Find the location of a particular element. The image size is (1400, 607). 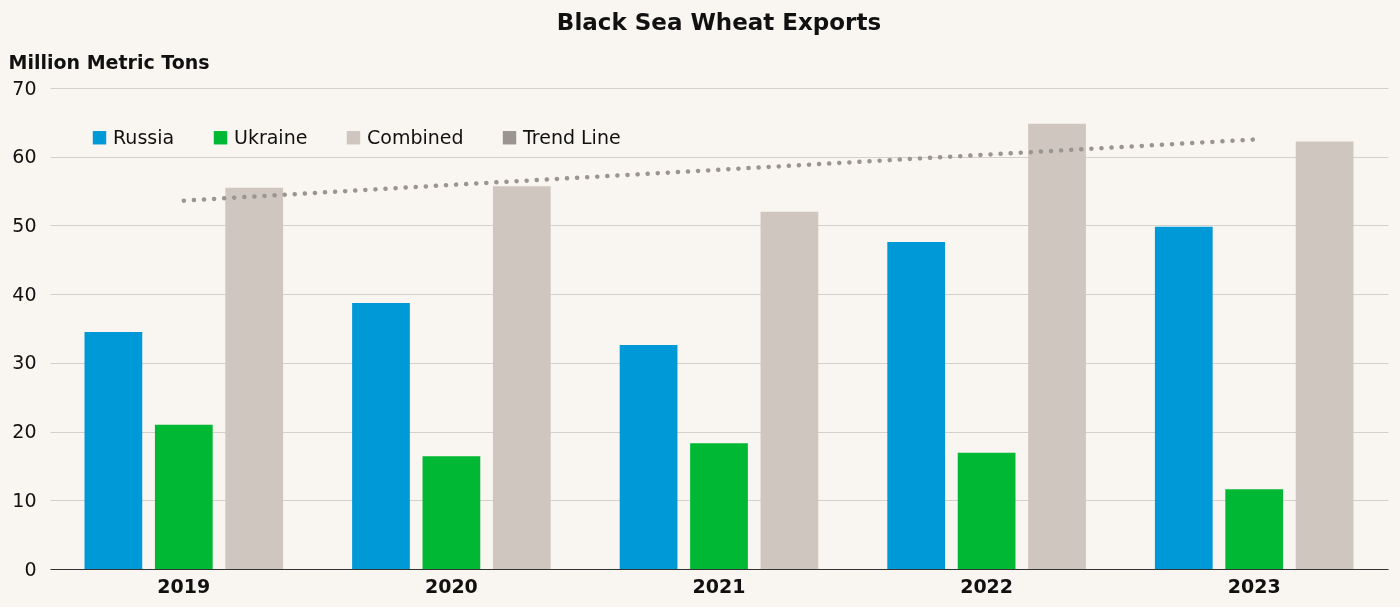

chart-title: Black Sea Wheat Exports is located at coordinates (719, 22).